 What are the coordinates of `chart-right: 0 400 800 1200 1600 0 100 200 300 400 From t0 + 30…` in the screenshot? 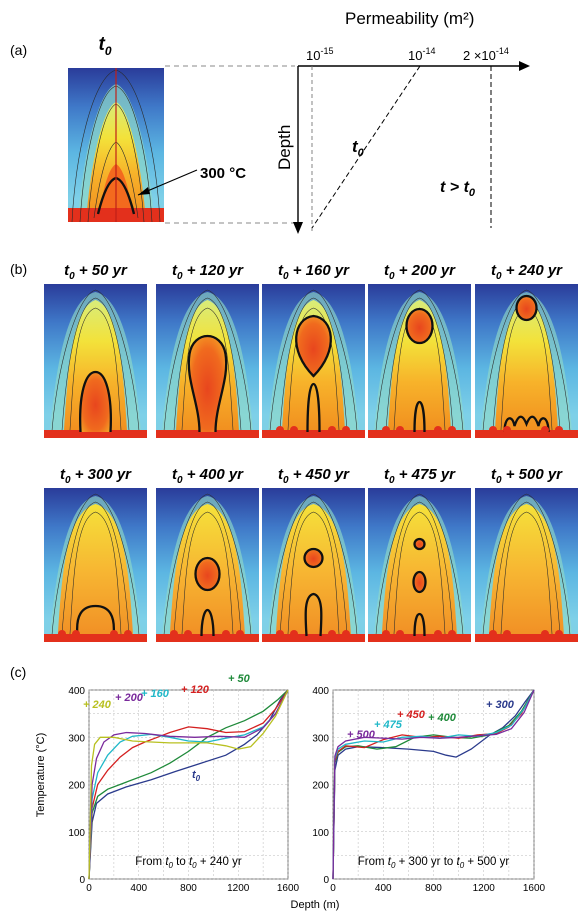 It's located at (428, 790).